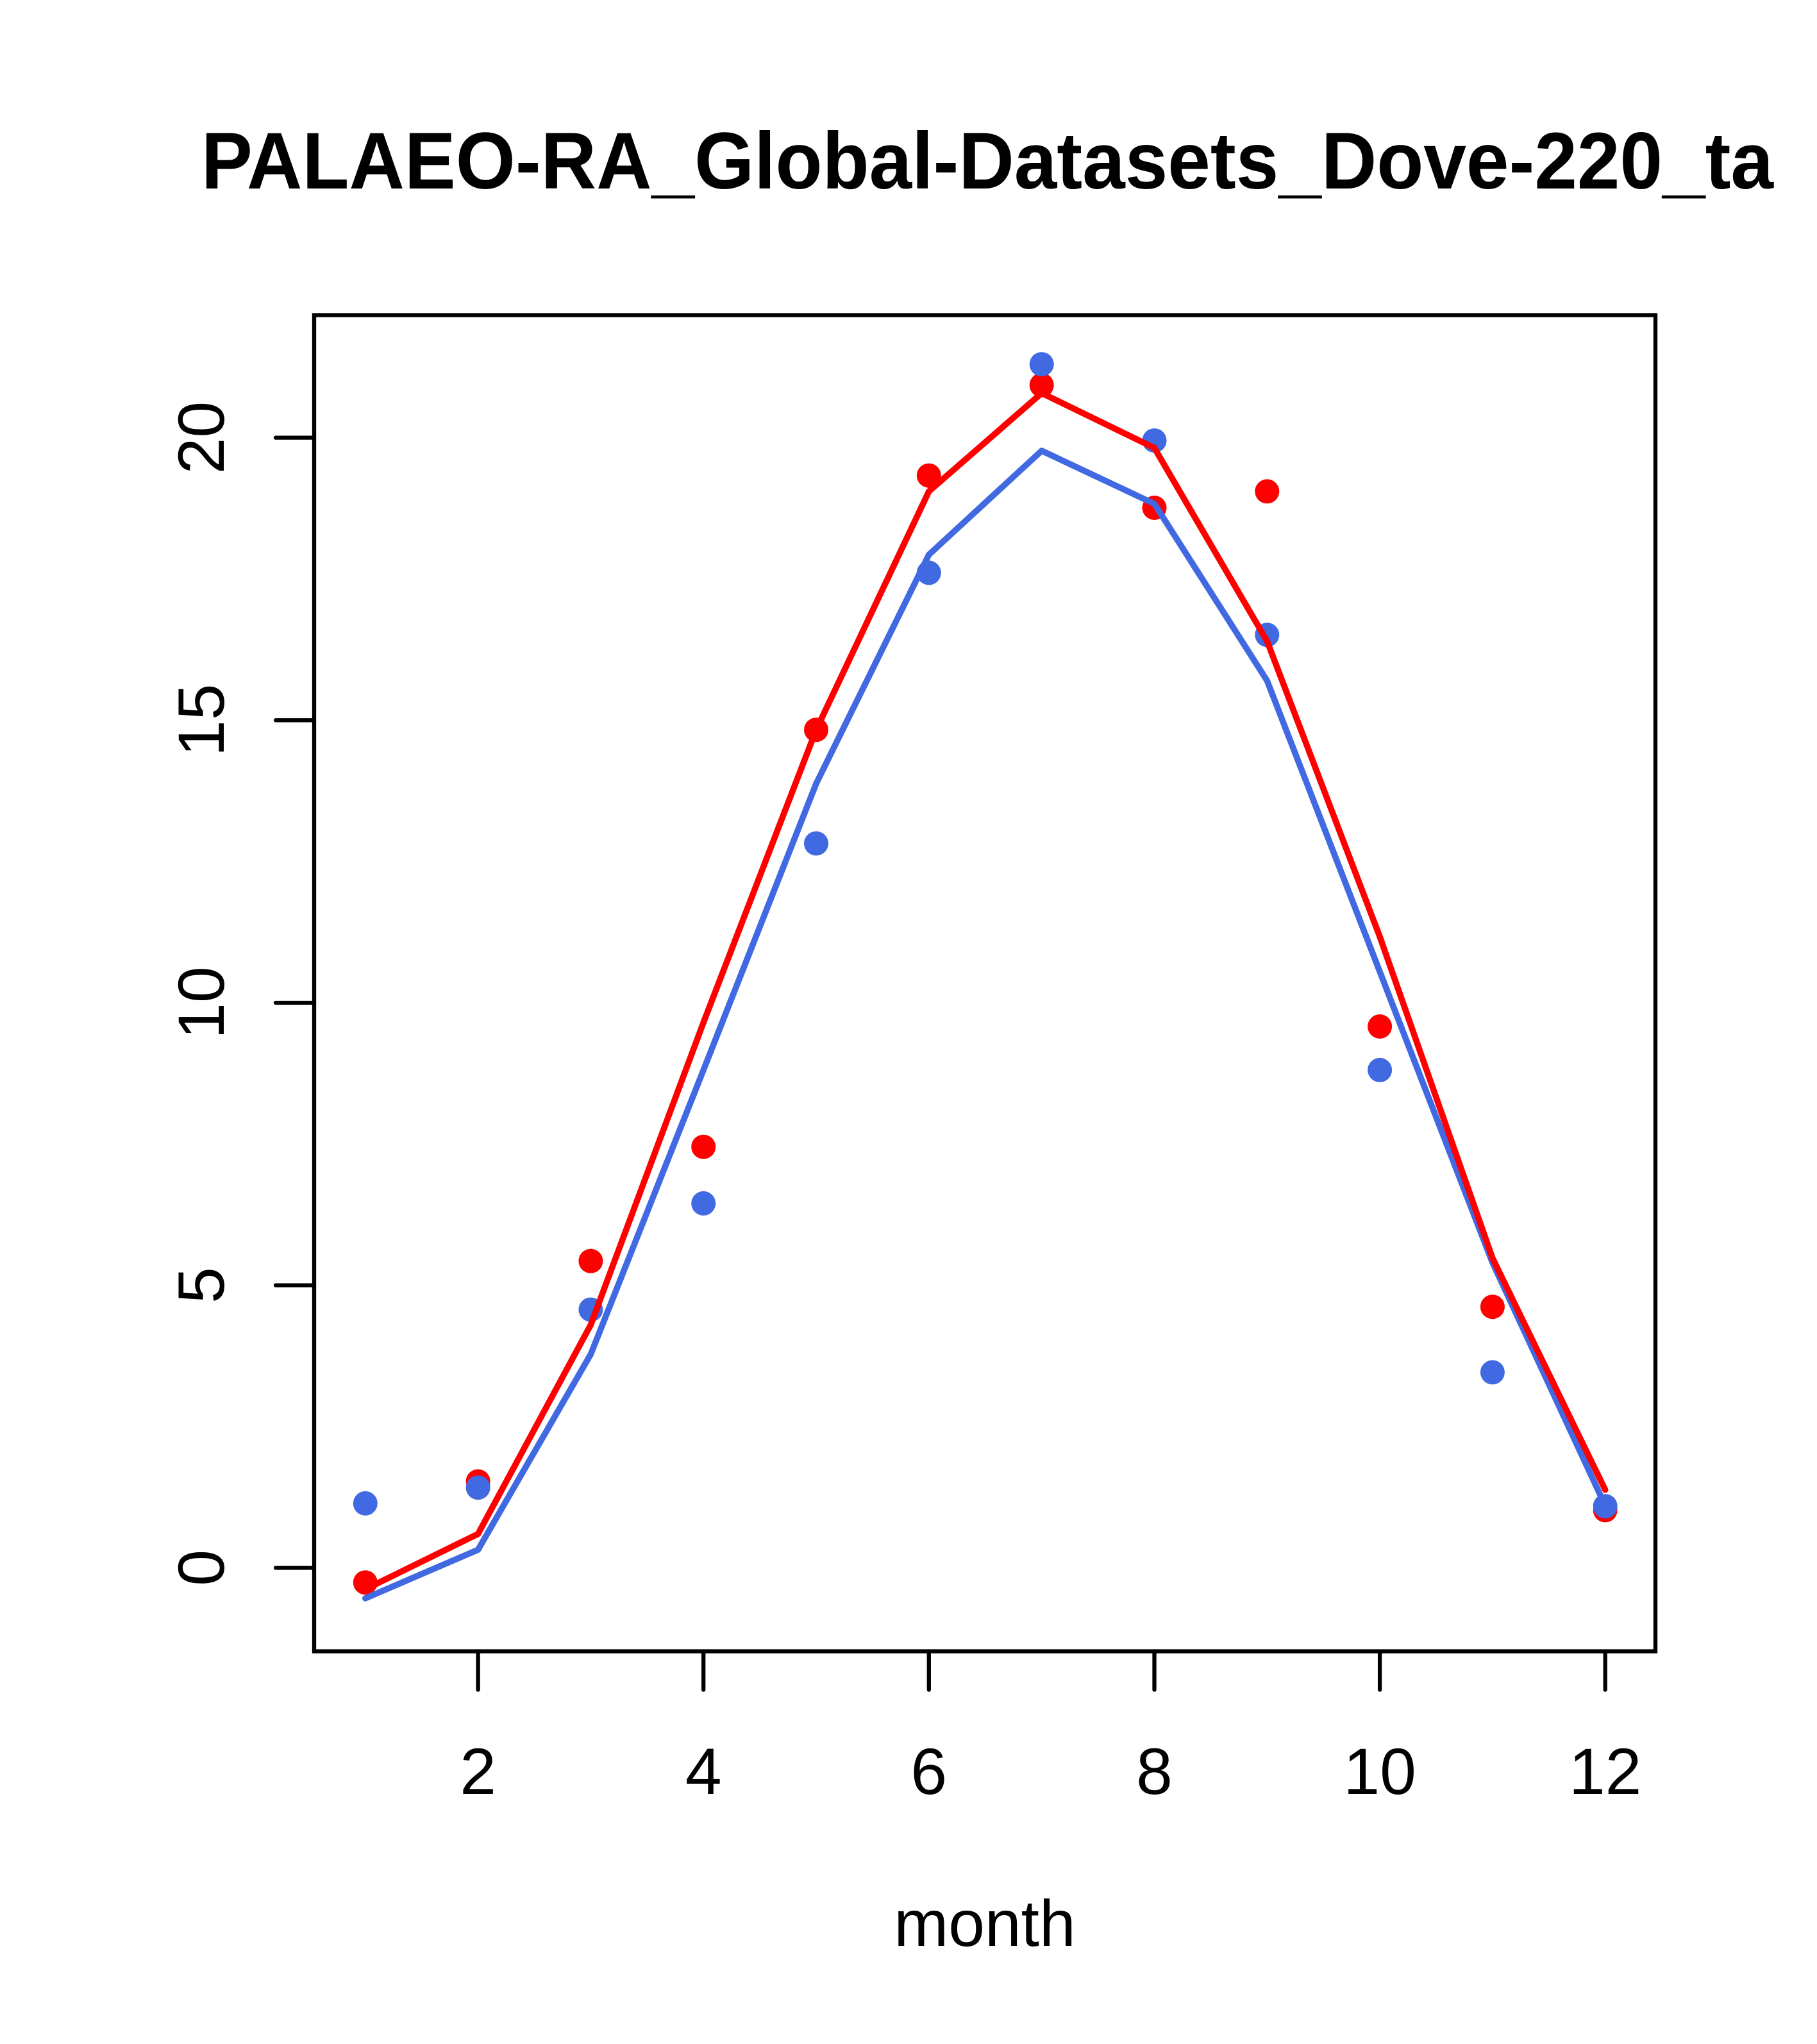 This screenshot has height=2044, width=1817. I want to click on svg-text: 8, so click(1154, 1772).